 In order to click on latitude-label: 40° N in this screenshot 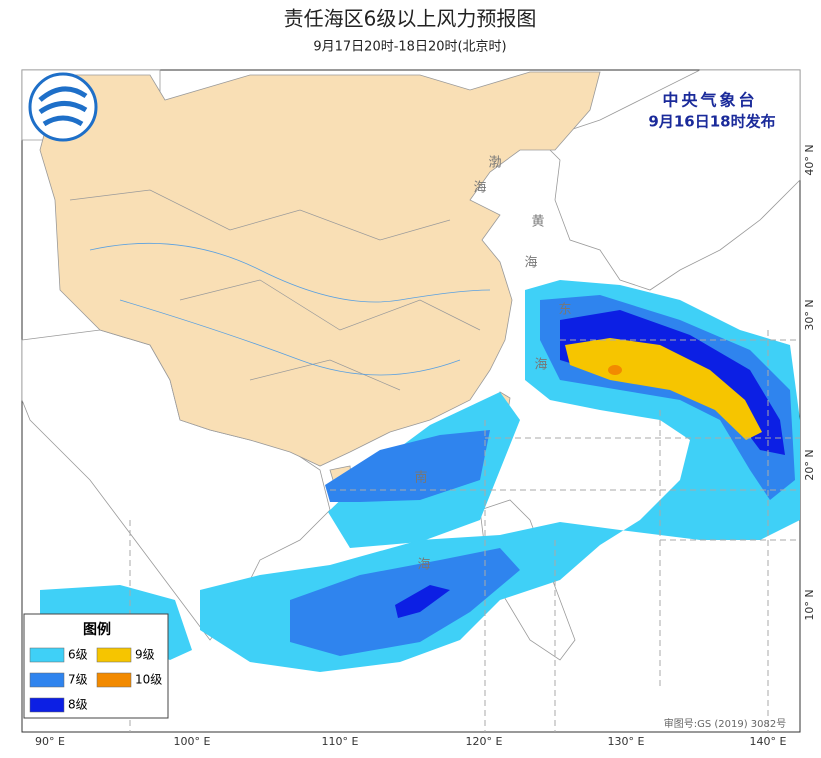, I will do `click(809, 159)`.